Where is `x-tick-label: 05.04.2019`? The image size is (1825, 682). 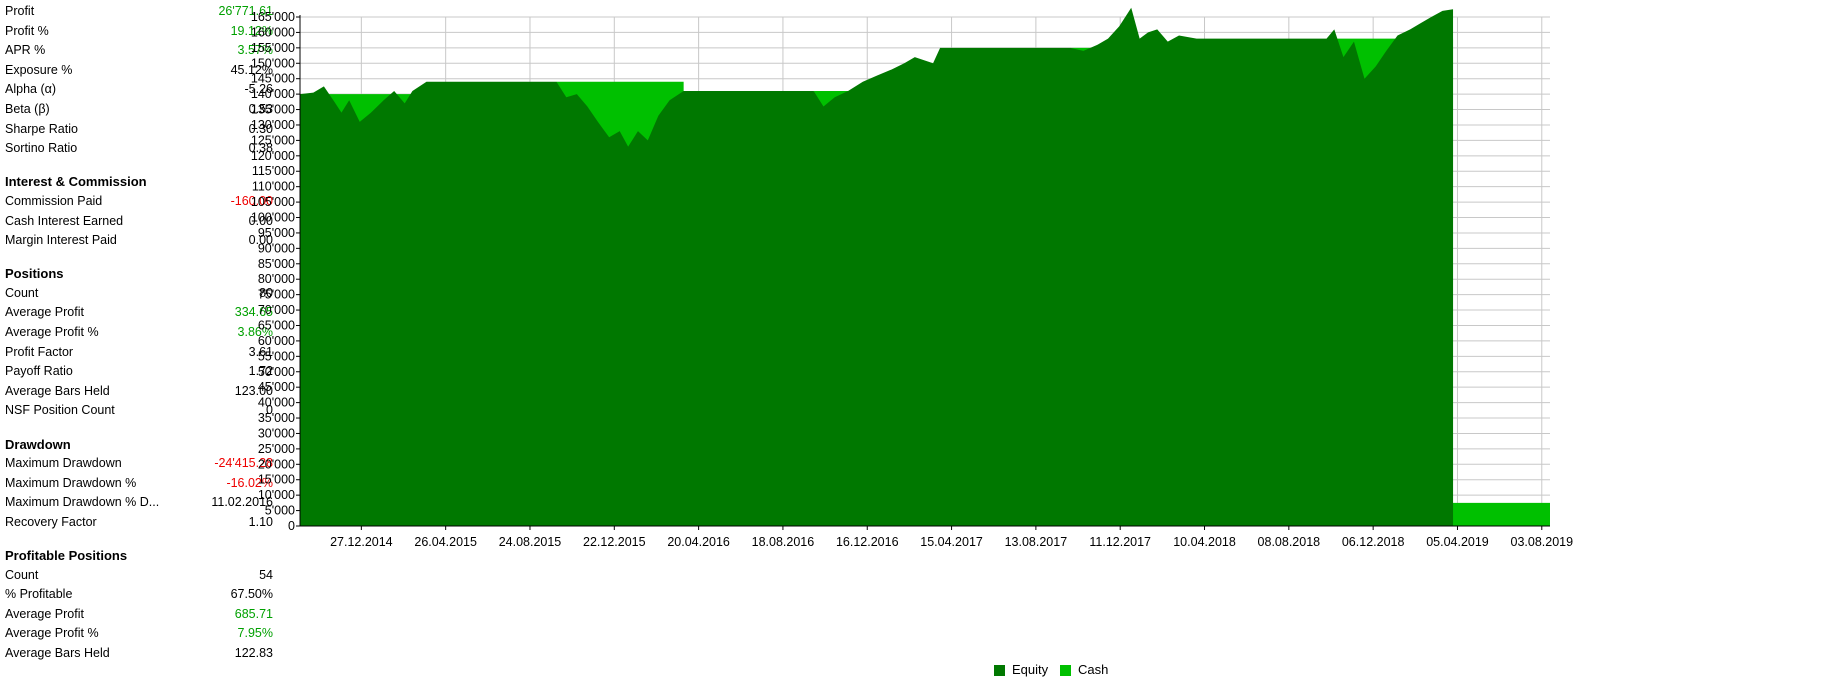 x-tick-label: 05.04.2019 is located at coordinates (1457, 542).